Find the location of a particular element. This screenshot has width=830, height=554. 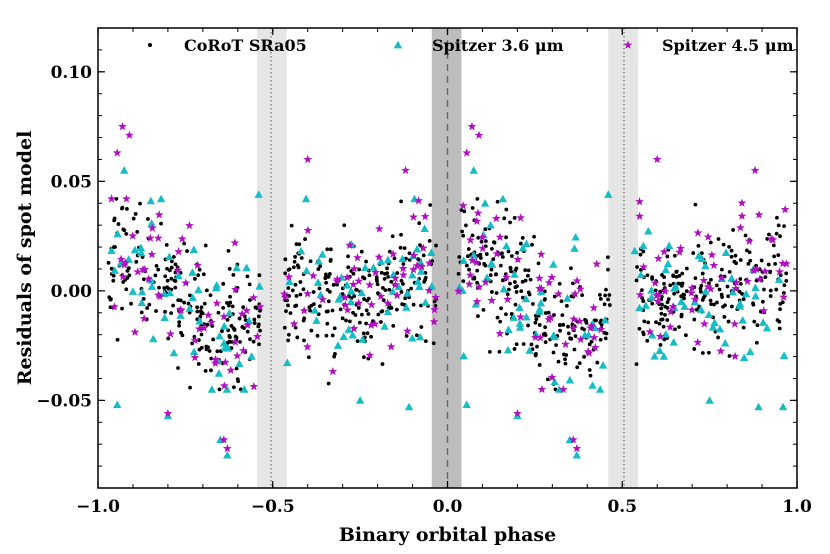

legend-marker-triangle is located at coordinates (398, 44).